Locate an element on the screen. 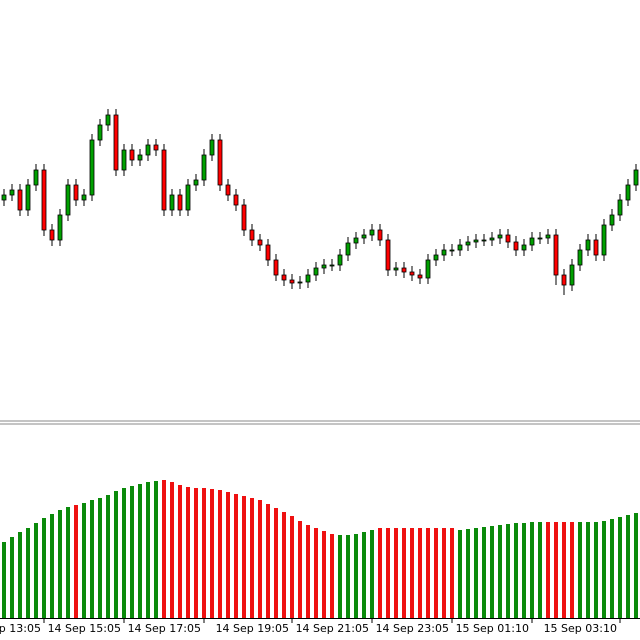 The width and height of the screenshot is (640, 640). x-tick-label: 14 Sep 17:05 is located at coordinates (164, 628).